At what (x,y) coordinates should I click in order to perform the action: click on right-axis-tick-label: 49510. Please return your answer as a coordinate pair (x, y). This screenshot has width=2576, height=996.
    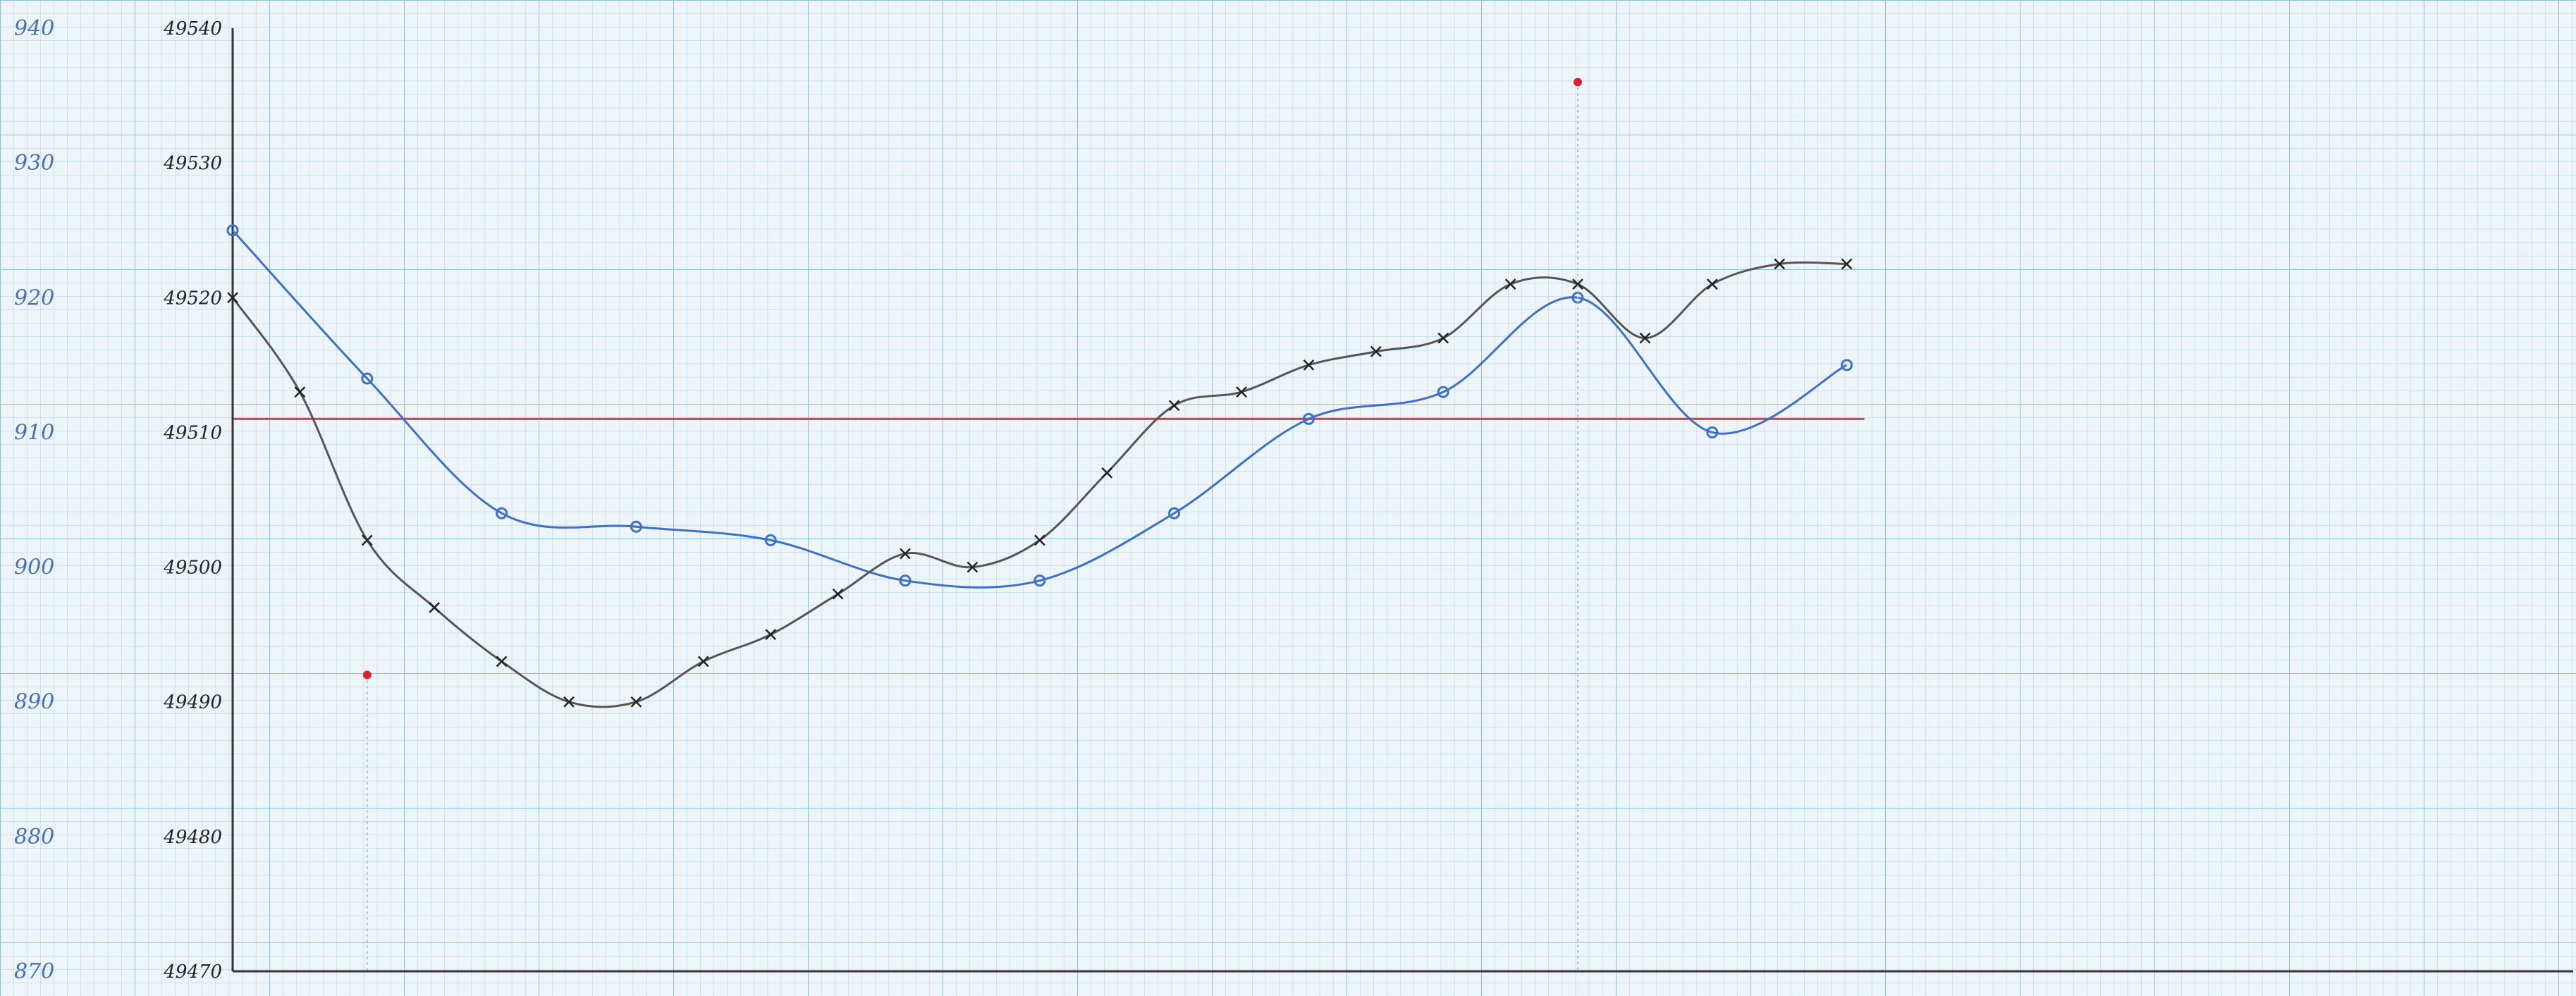
    Looking at the image, I should click on (192, 433).